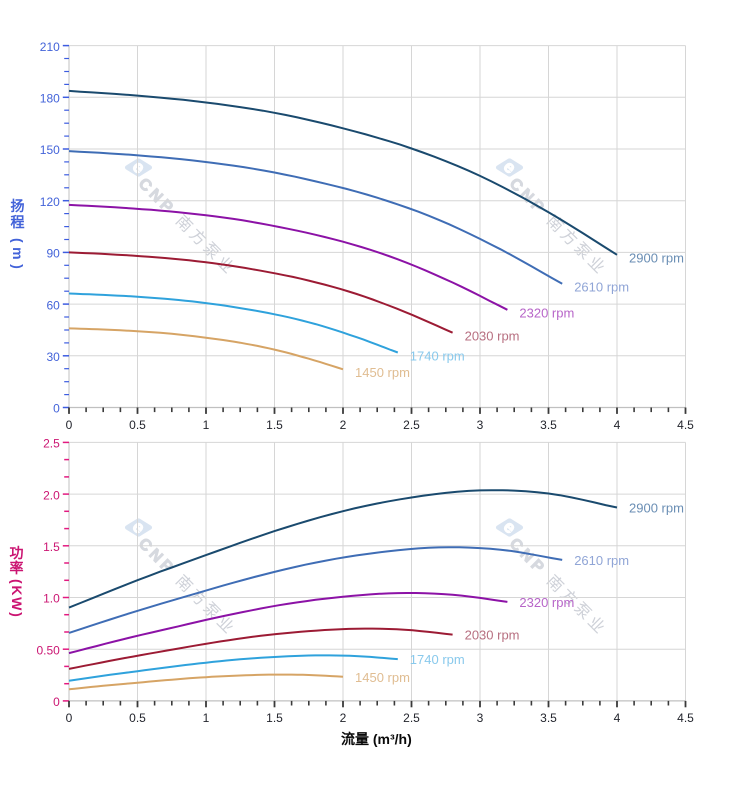  I want to click on svg-text: 210, so click(50, 47).